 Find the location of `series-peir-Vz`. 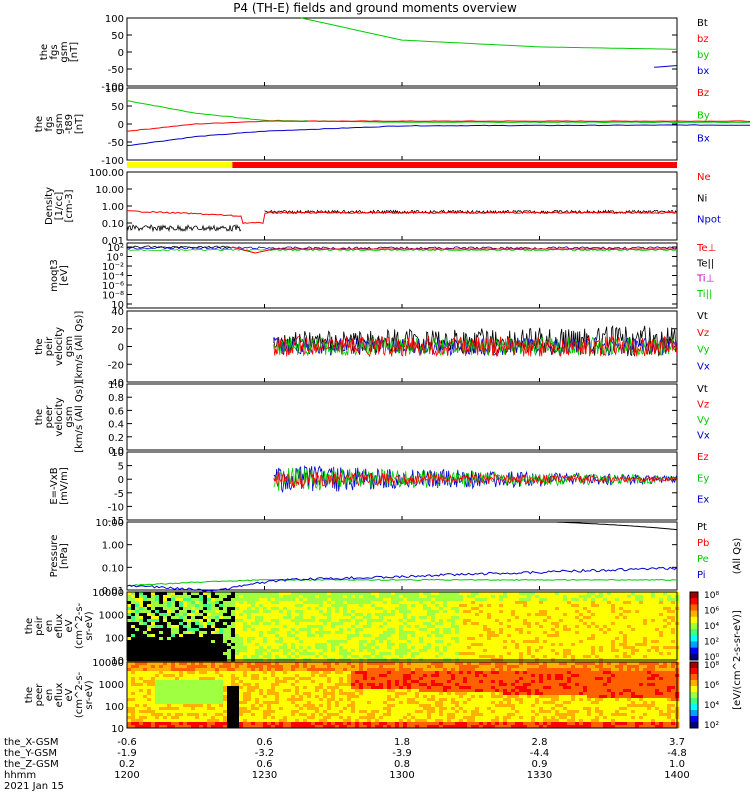

series-peir-Vz is located at coordinates (475, 346).